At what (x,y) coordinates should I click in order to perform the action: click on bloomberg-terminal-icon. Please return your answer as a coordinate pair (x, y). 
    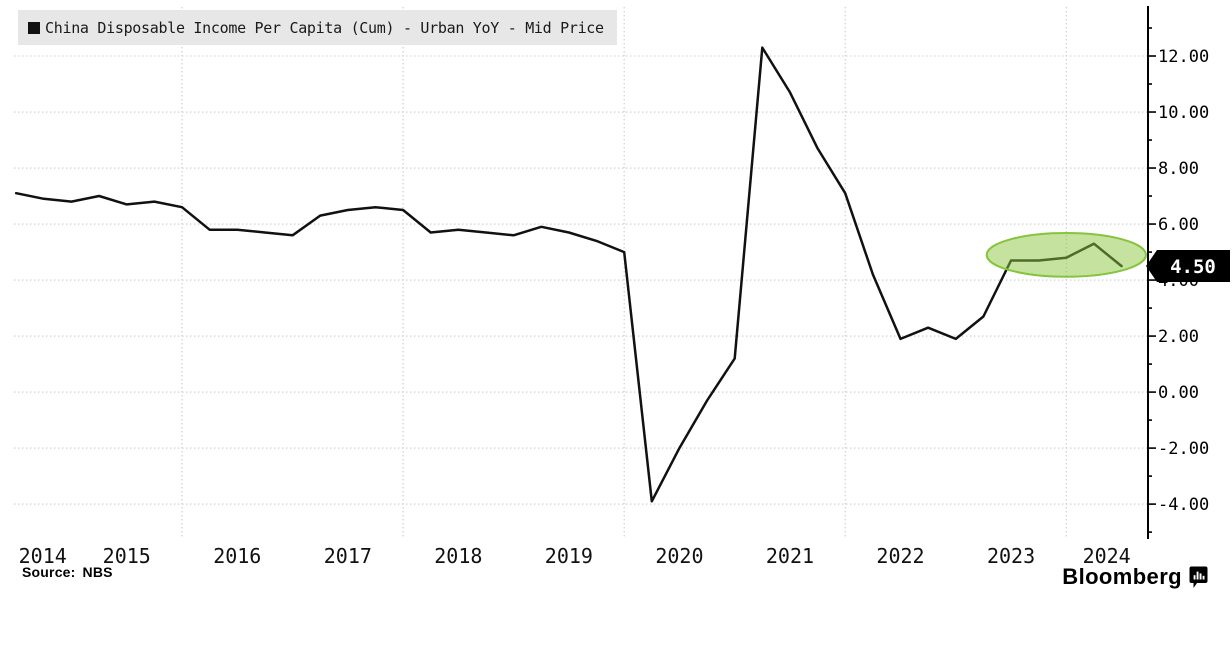
    Looking at the image, I should click on (1198, 577).